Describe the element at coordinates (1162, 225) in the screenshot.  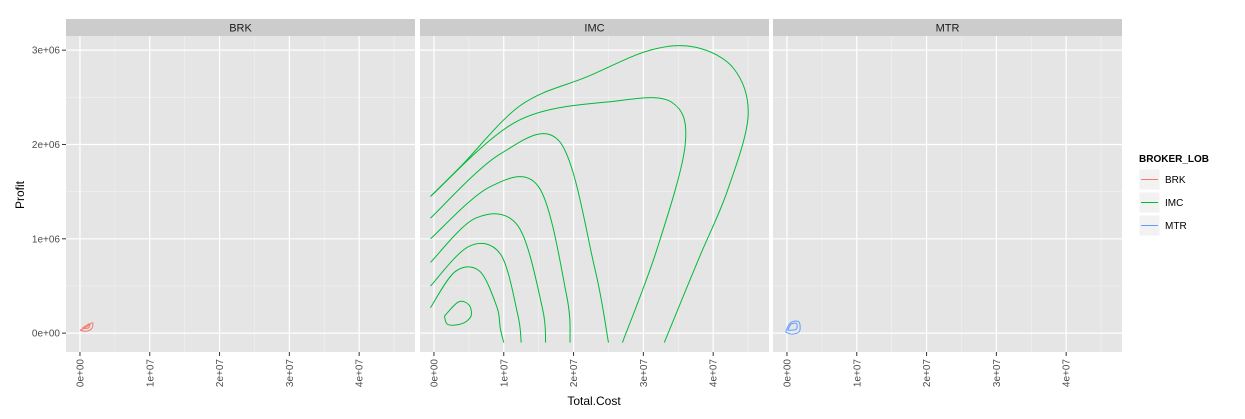
I see `legend-entry-mtr: MTR` at that location.